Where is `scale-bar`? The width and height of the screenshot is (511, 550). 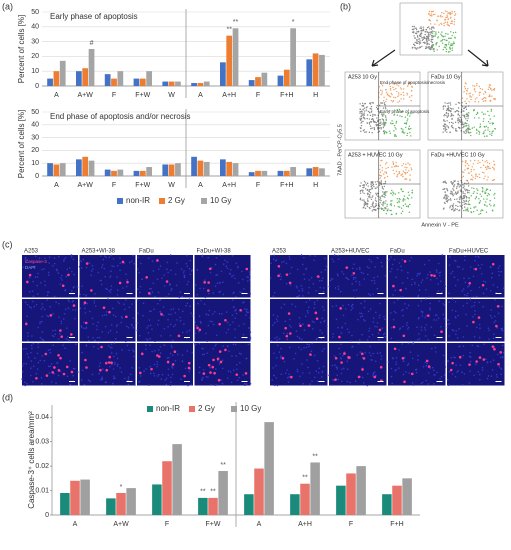 scale-bar is located at coordinates (187, 337).